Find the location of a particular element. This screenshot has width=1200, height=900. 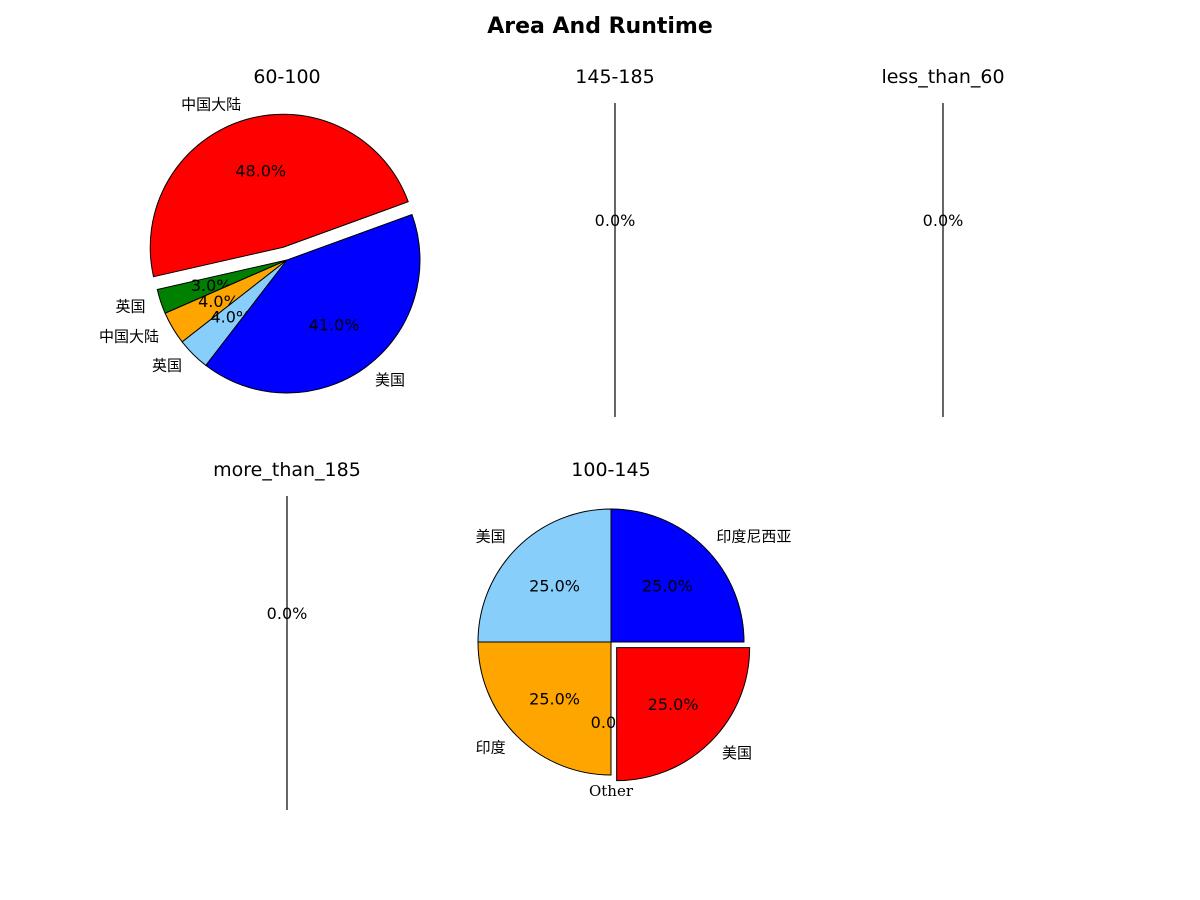

pie-chart-2: 145-185 0.0% is located at coordinates (615, 241).